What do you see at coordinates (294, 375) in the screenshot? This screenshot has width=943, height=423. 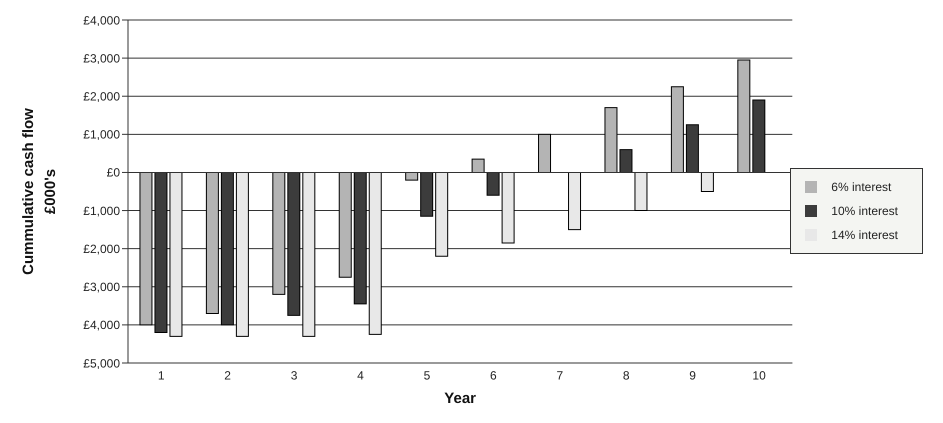 I see `x-tick-label: 3` at bounding box center [294, 375].